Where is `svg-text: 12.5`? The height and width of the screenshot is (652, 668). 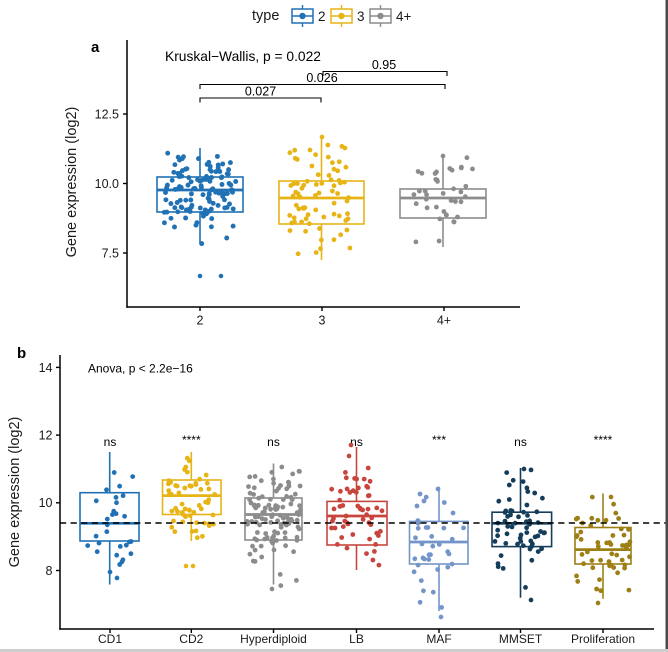
svg-text: 12.5 is located at coordinates (107, 114).